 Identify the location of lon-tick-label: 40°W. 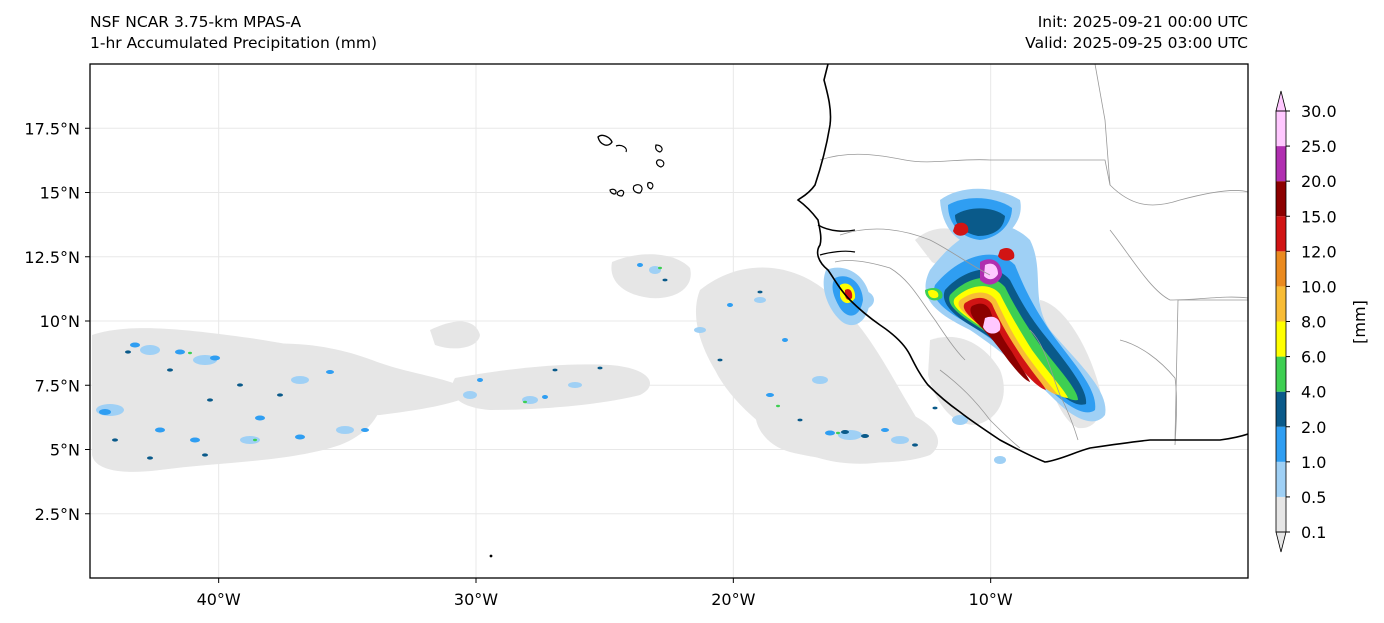
(219, 599).